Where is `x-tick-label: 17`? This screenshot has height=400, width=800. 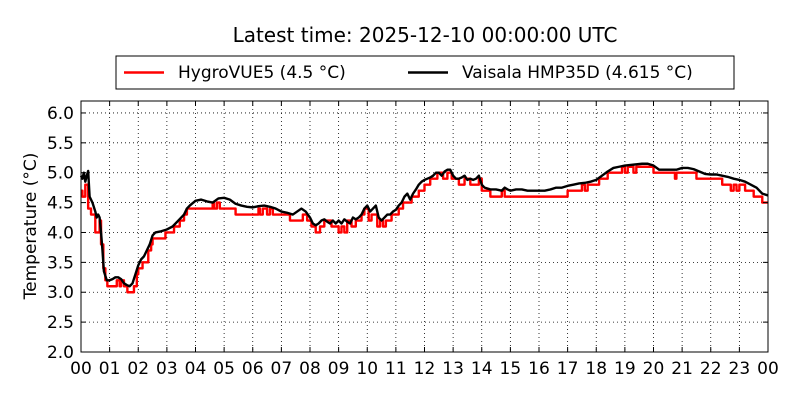
x-tick-label: 17 is located at coordinates (568, 369).